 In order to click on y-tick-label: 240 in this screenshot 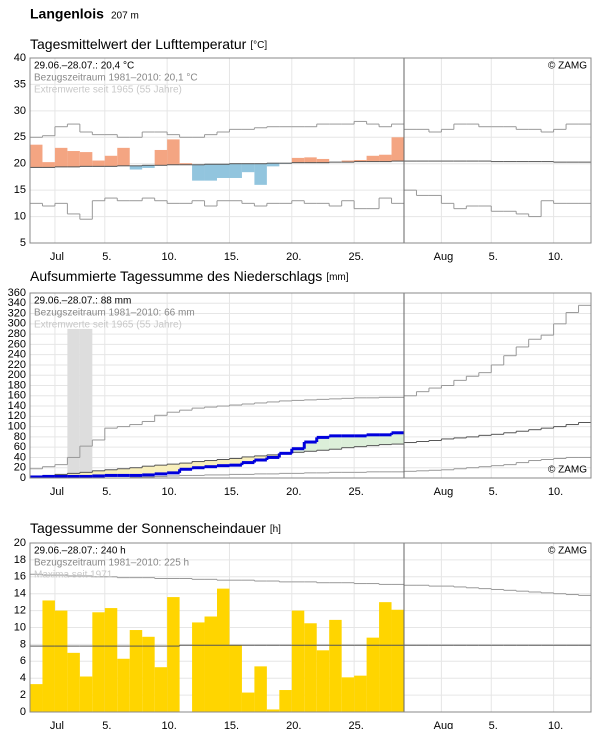, I will do `click(17, 355)`.